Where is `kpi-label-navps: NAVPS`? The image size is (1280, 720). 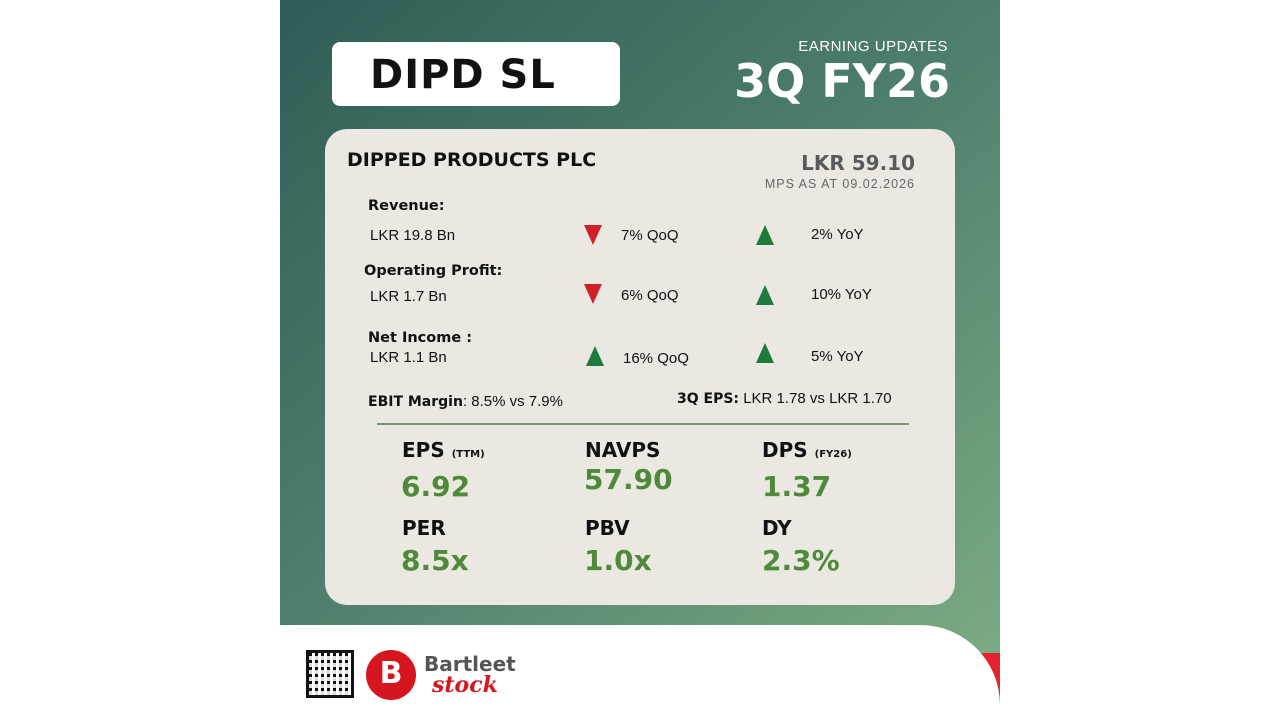 kpi-label-navps: NAVPS is located at coordinates (623, 450).